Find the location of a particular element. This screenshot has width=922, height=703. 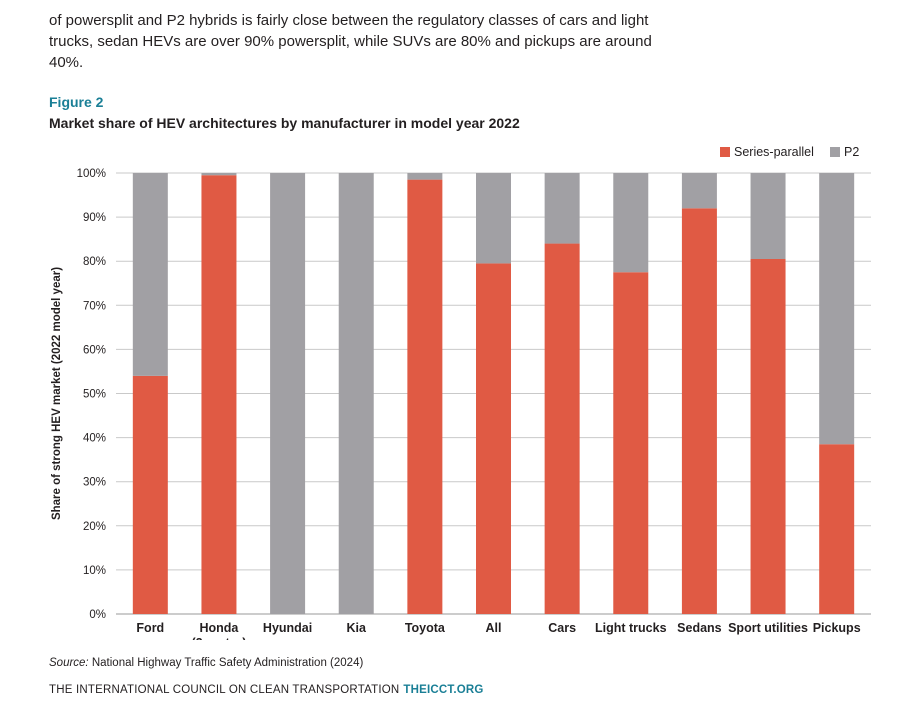

x-tick-label-line: Honda is located at coordinates (220, 628).